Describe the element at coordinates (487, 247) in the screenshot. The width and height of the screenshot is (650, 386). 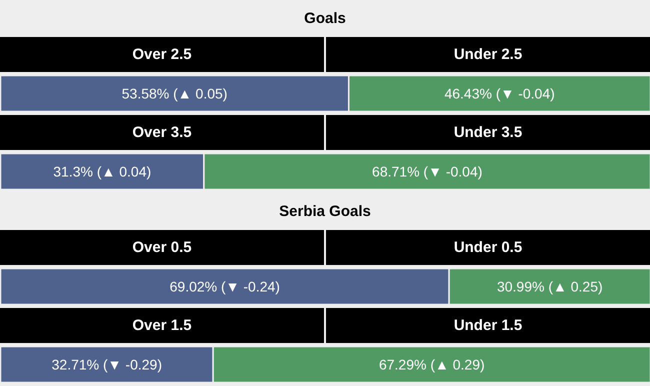
I see `series-label: Under 0.5` at that location.